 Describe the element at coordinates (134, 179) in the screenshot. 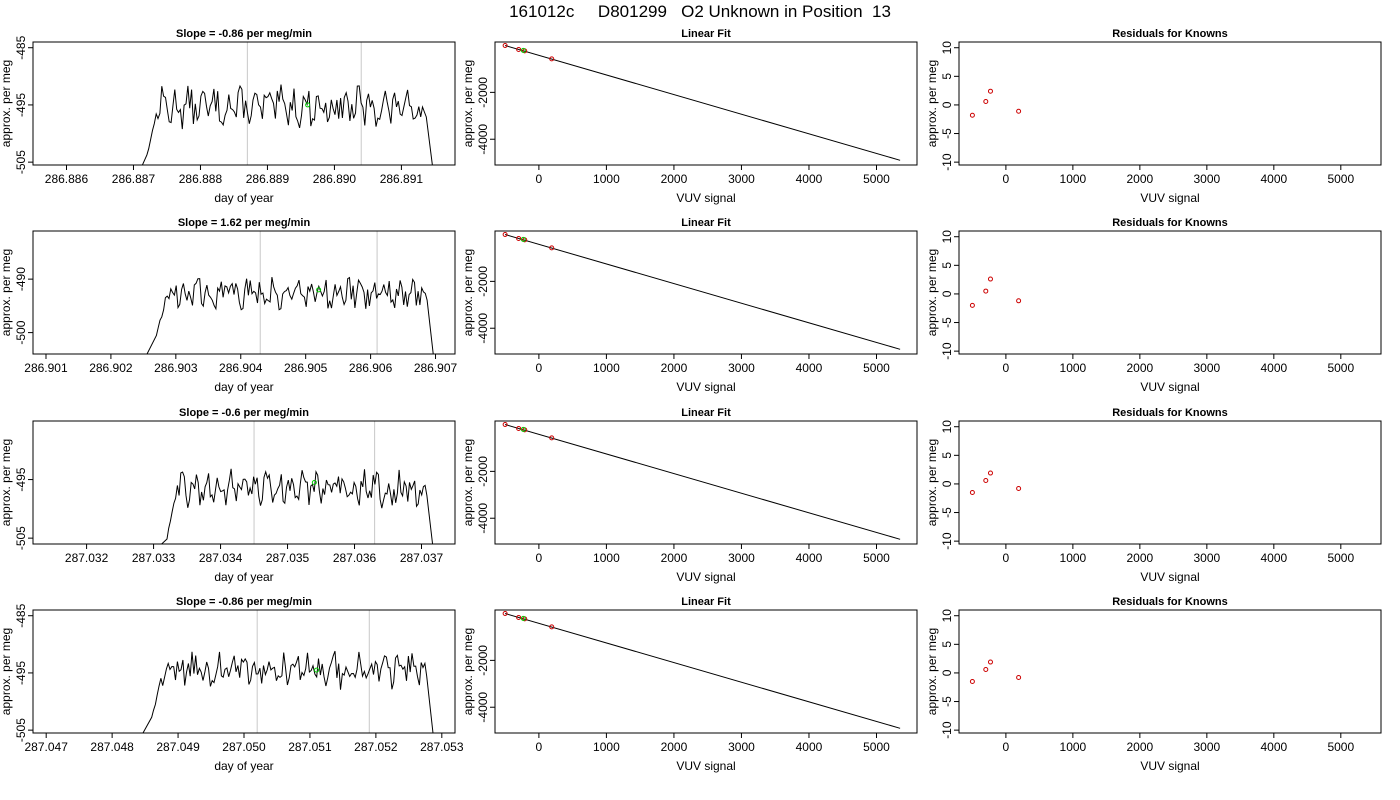

I see `x-tick-label: 286.887` at that location.